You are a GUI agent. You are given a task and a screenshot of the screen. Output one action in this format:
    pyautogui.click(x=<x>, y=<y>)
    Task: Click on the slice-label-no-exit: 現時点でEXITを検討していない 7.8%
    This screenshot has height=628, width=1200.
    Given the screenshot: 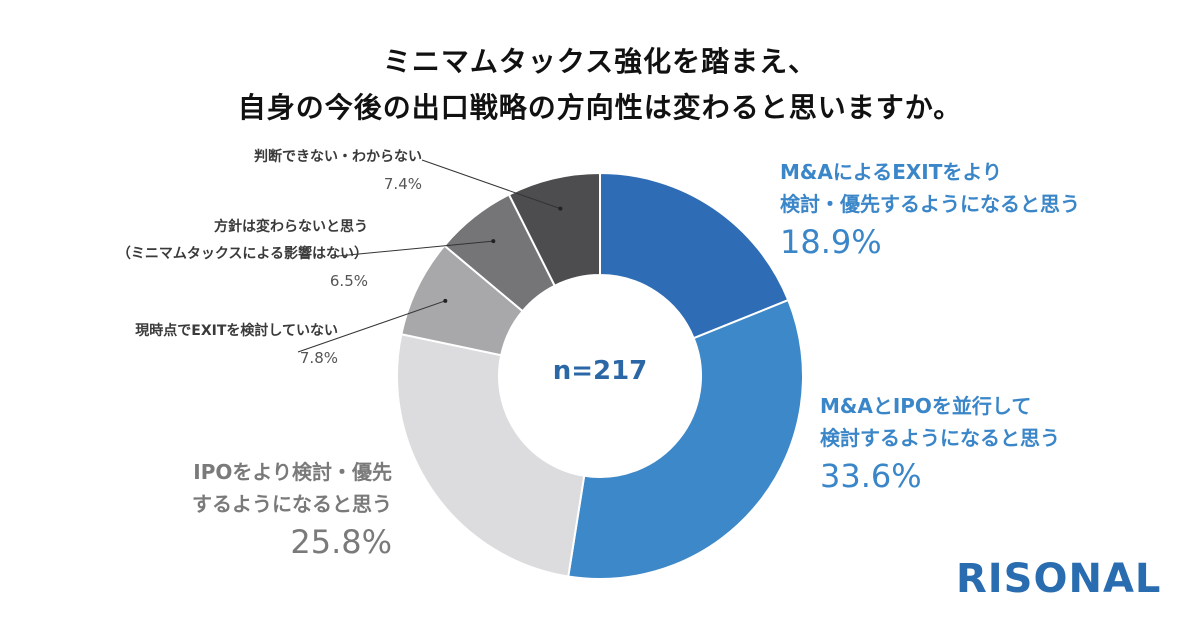 What is the action you would take?
    pyautogui.click(x=236, y=345)
    